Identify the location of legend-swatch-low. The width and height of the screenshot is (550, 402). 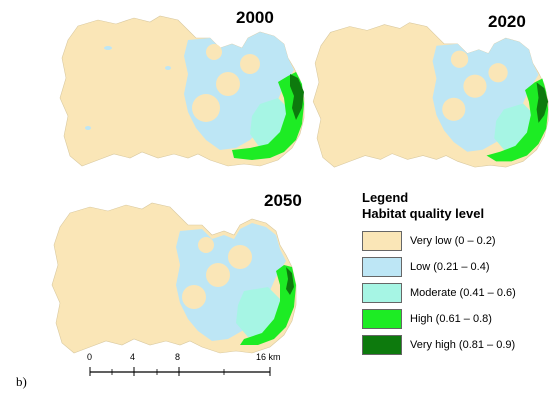
(382, 267).